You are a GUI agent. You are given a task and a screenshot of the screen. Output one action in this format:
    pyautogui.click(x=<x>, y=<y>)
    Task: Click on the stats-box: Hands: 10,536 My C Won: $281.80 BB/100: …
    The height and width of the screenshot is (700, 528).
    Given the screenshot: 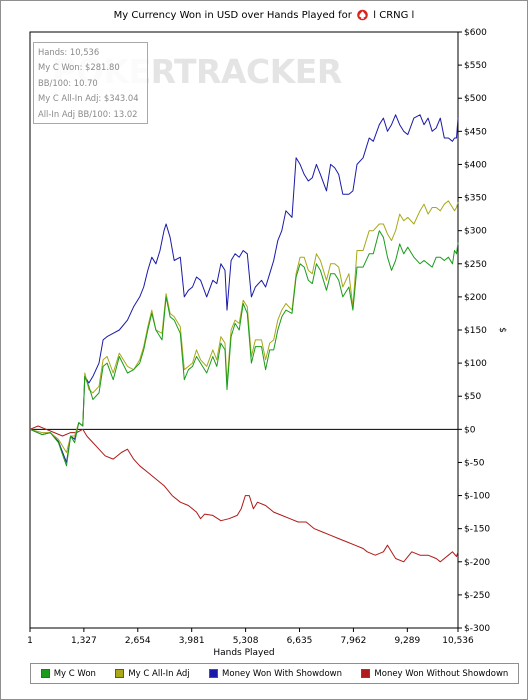 What is the action you would take?
    pyautogui.click(x=90, y=83)
    